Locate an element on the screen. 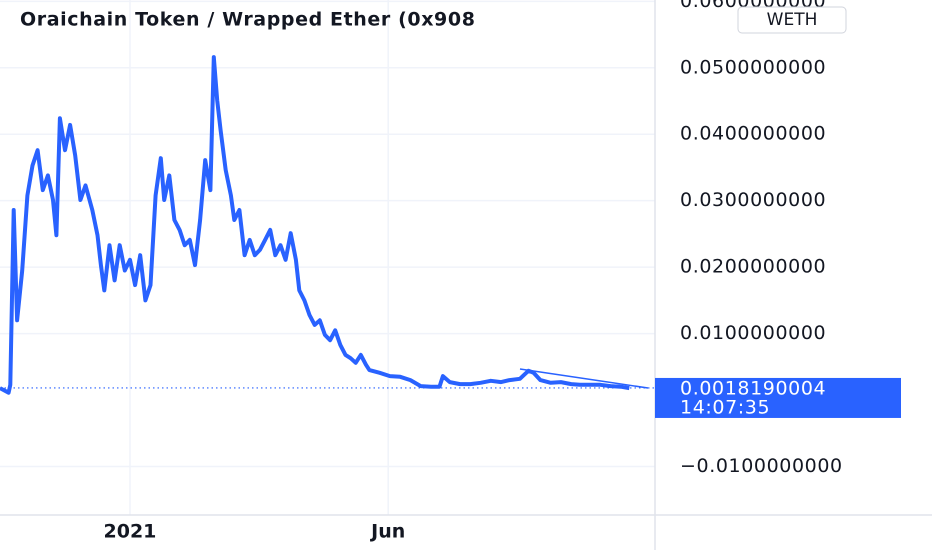 Image resolution: width=932 pixels, height=550 pixels. last-price-label: 0.0018190004 is located at coordinates (753, 388).